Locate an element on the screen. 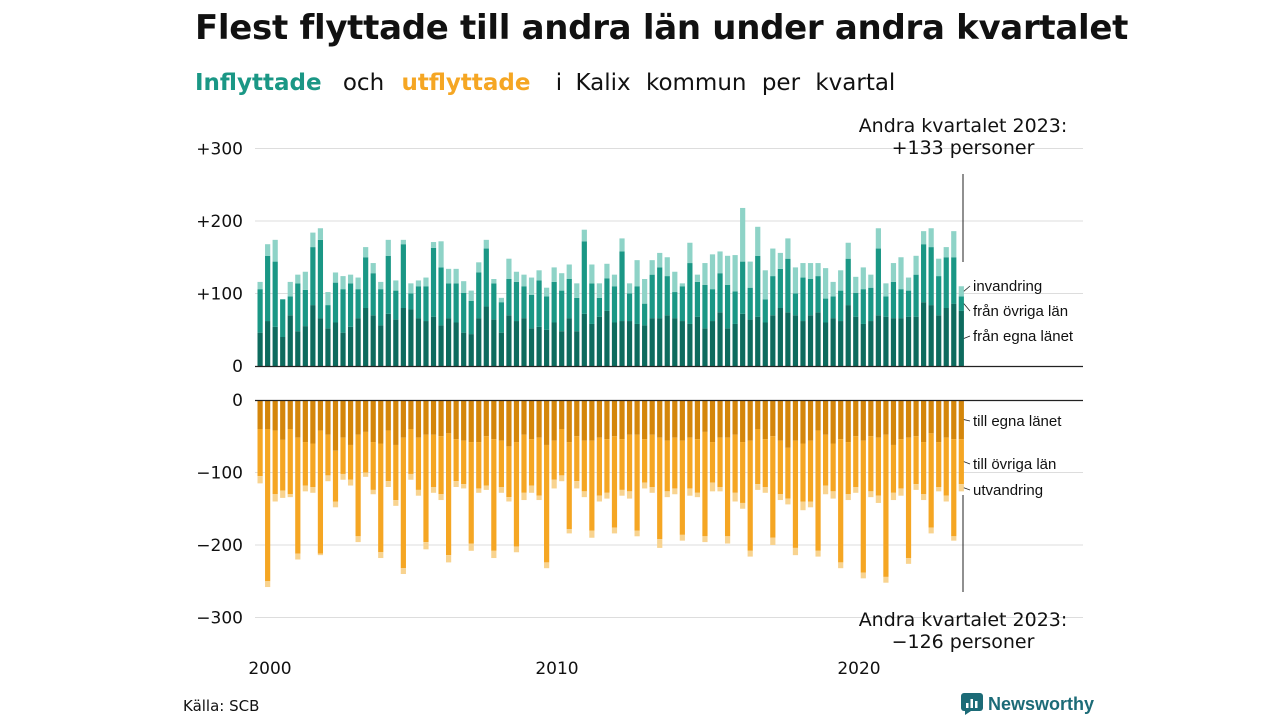  annotation-top-value: +133 personer is located at coordinates (963, 148).